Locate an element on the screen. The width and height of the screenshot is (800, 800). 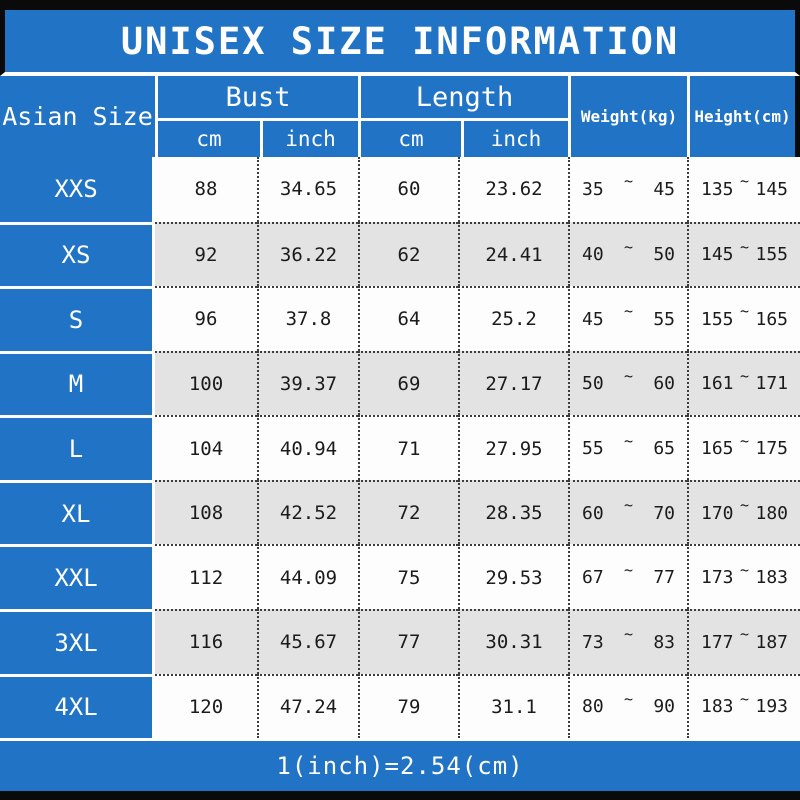
height-min: 161 is located at coordinates (717, 384).